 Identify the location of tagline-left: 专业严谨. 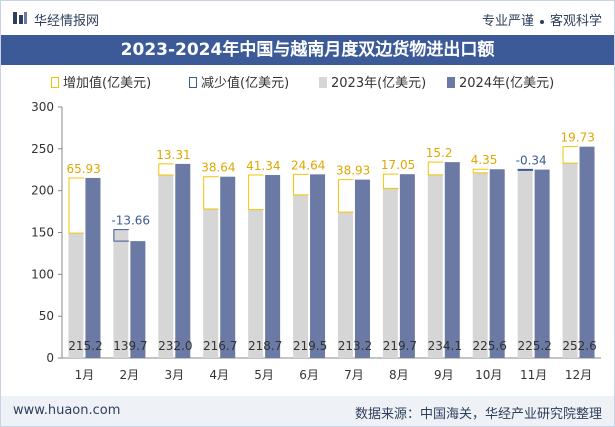
(507, 21).